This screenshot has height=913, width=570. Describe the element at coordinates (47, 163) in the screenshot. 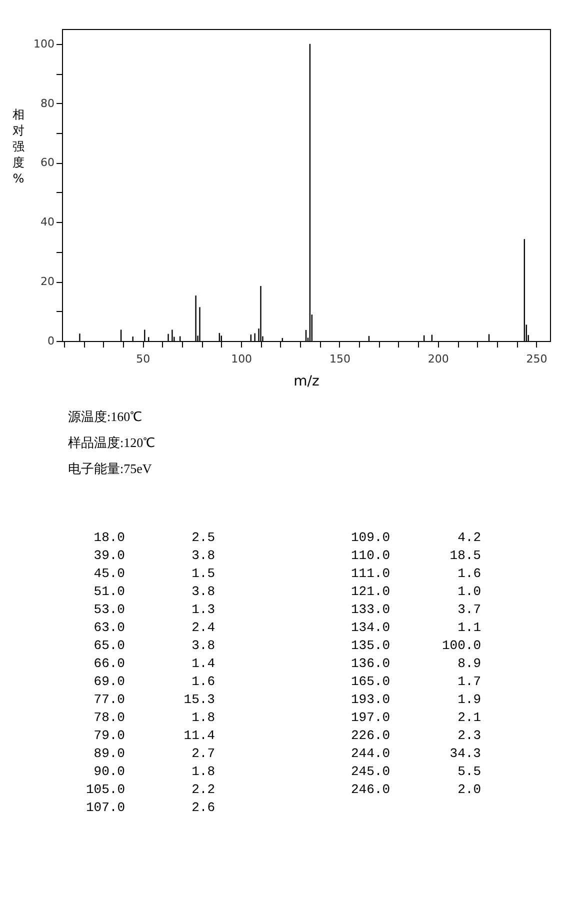

I see `y-tick-label: 60` at that location.